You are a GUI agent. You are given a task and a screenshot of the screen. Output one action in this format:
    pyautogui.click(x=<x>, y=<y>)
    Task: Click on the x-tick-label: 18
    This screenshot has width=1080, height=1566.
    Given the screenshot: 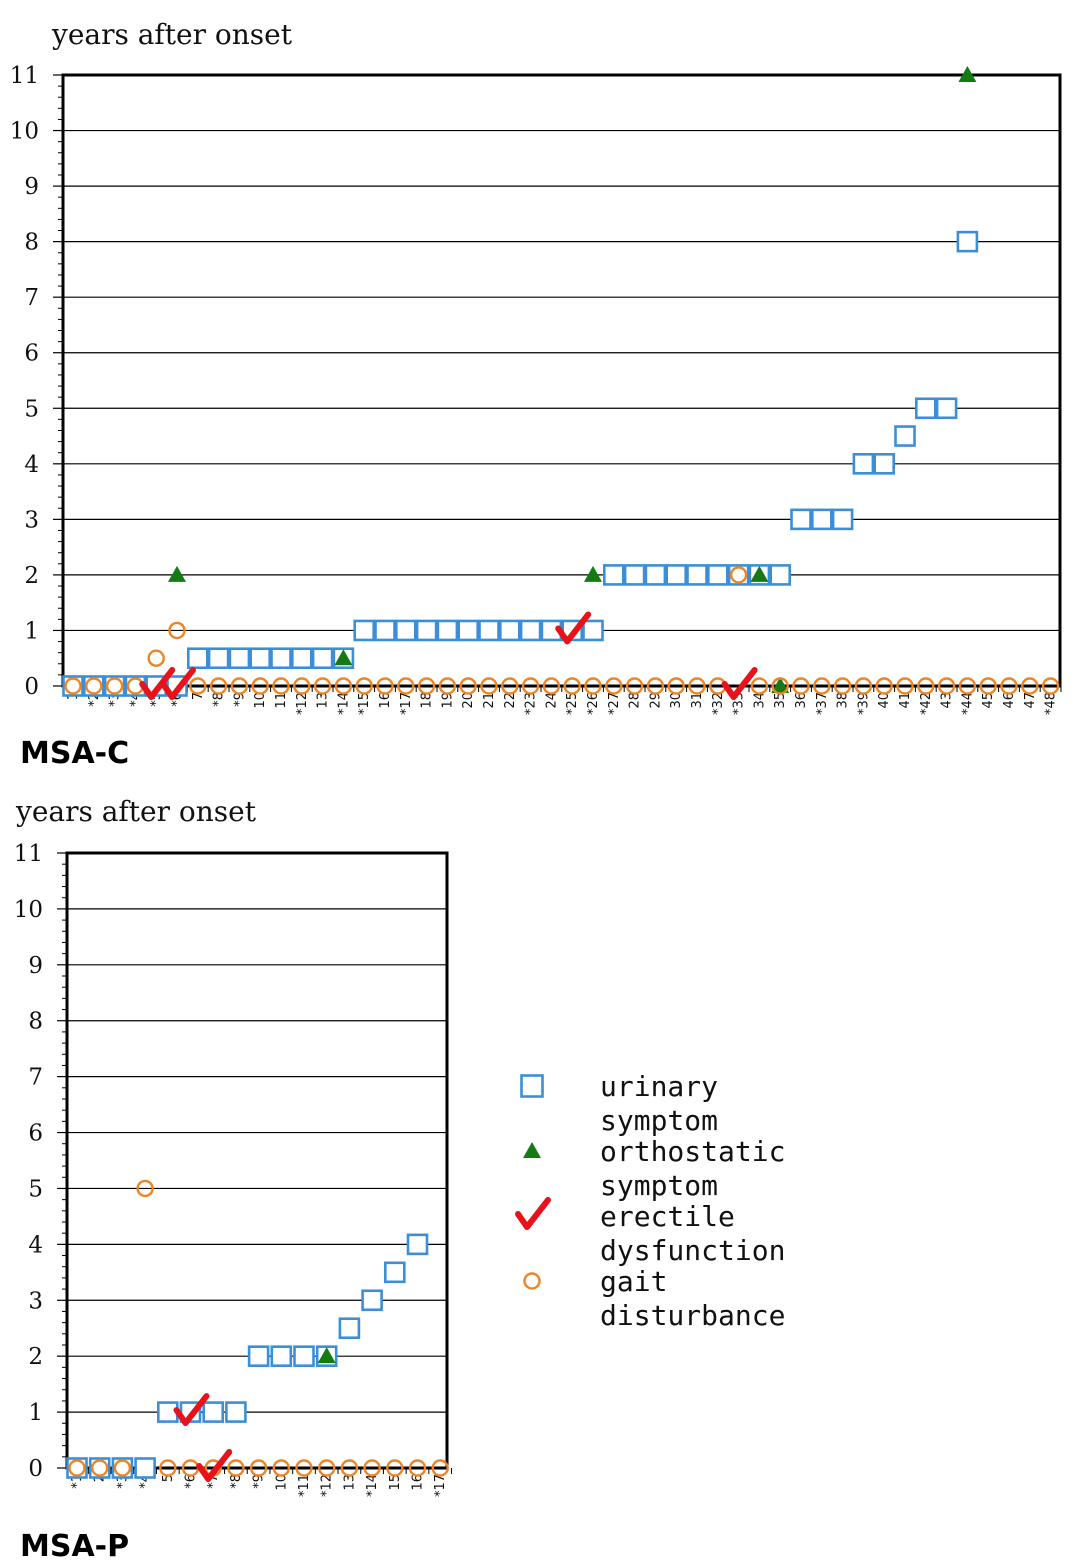 What is the action you would take?
    pyautogui.click(x=427, y=700)
    